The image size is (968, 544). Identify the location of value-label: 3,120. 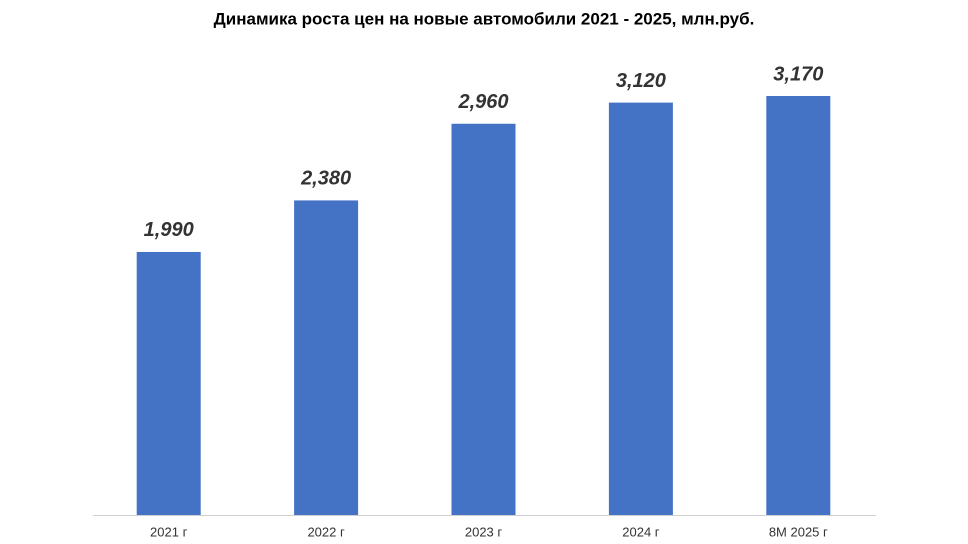
(641, 81).